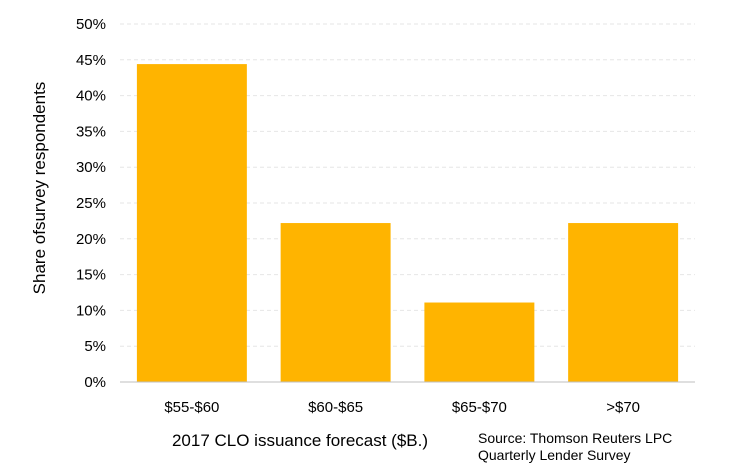 This screenshot has height=472, width=732. What do you see at coordinates (91, 96) in the screenshot?
I see `y-tick-label: 40%` at bounding box center [91, 96].